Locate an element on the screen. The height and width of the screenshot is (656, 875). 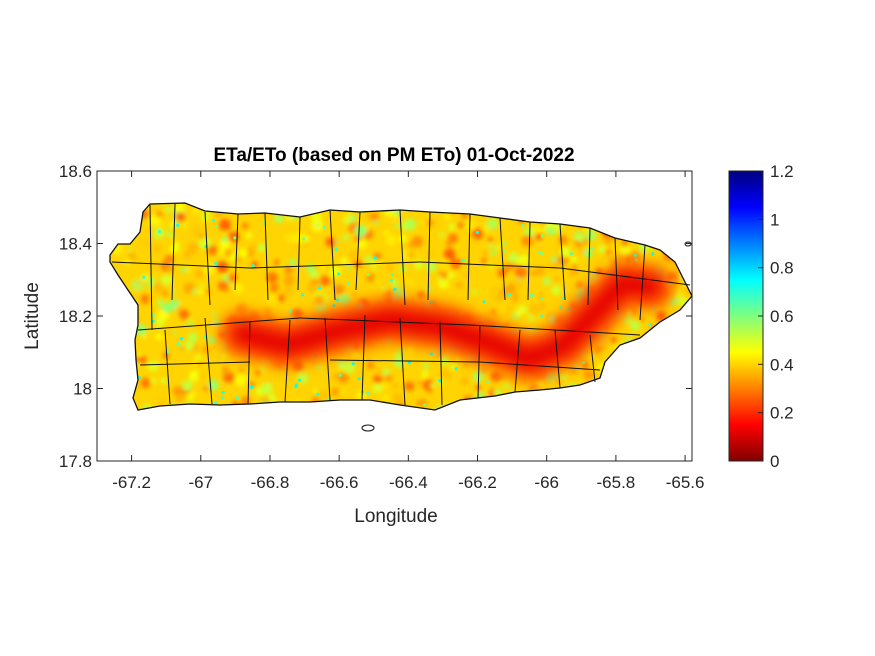
x-tick-label: -66.8 is located at coordinates (270, 482).